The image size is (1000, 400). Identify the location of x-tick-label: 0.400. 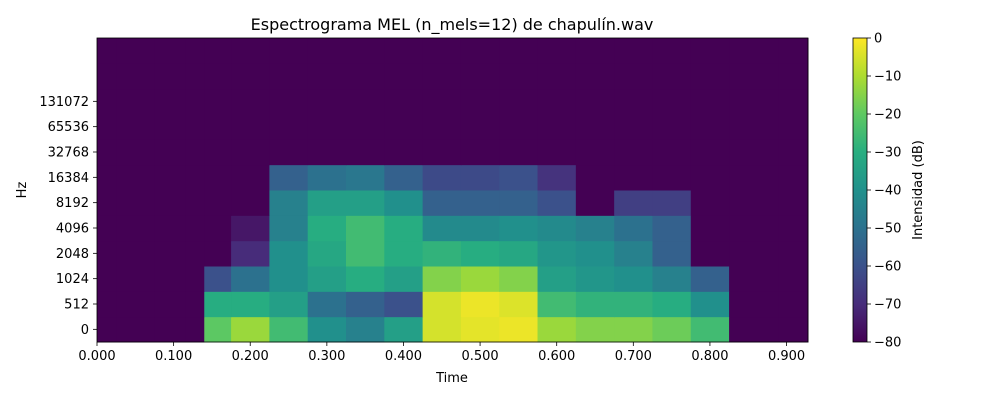
(403, 356).